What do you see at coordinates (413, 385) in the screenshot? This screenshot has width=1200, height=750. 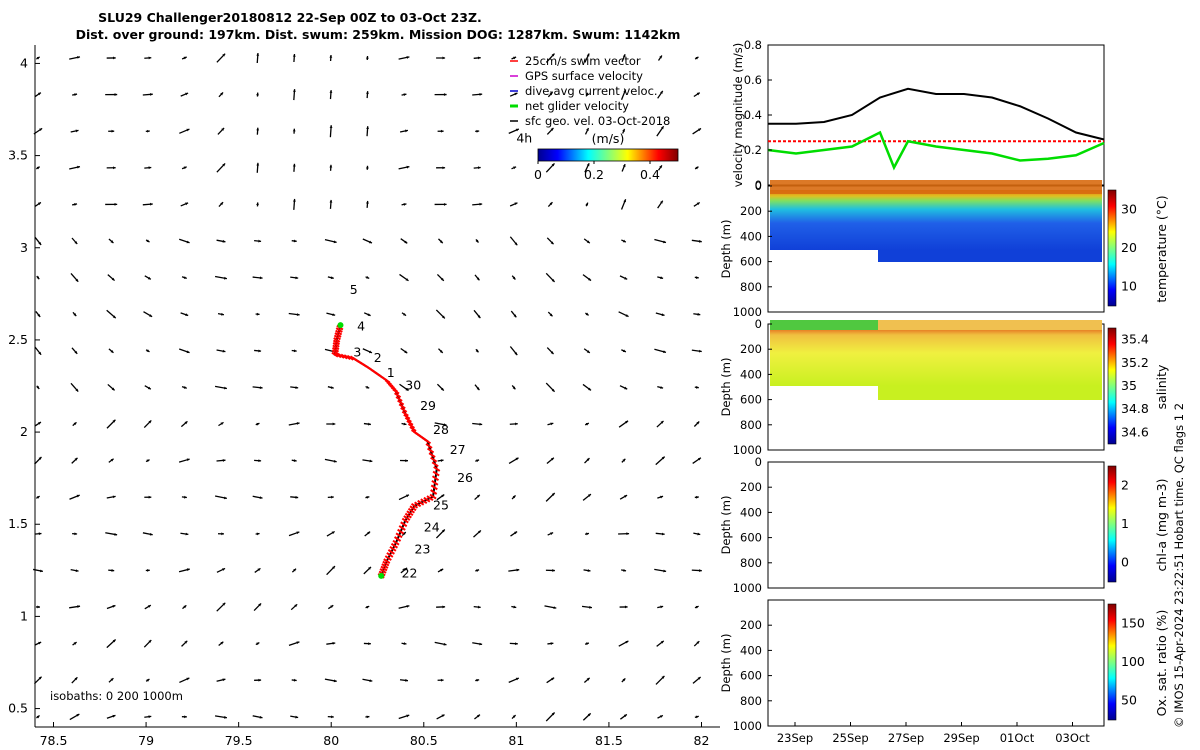 I see `day-label: 30` at bounding box center [413, 385].